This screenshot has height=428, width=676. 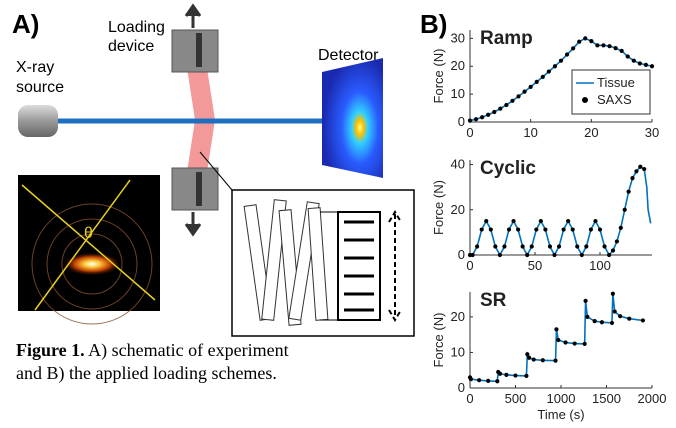 What do you see at coordinates (516, 398) in the screenshot?
I see `x-tick-label: 500` at bounding box center [516, 398].